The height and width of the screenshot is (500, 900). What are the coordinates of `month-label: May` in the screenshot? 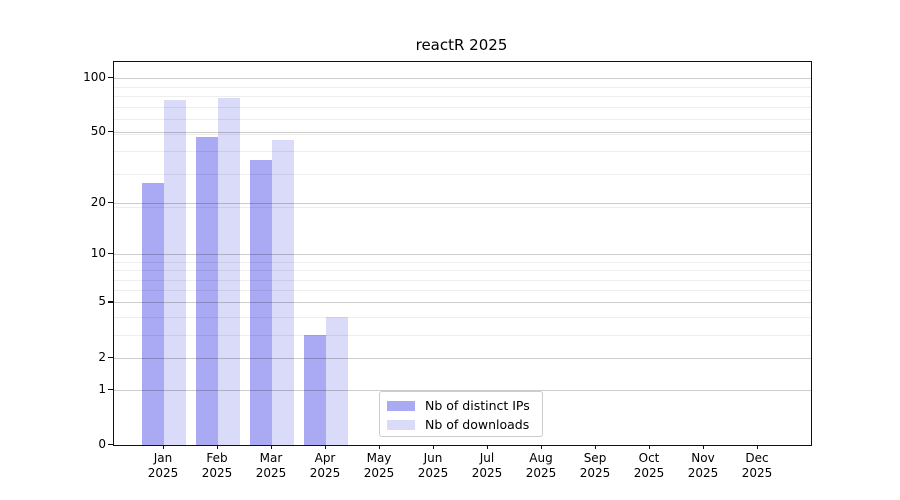 It's located at (379, 458).